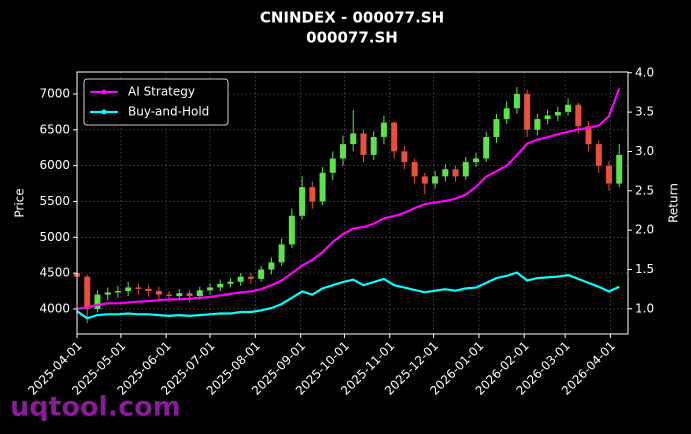 This screenshot has height=434, width=691. I want to click on legend: AI Strategy Buy-and-Hold, so click(156, 102).